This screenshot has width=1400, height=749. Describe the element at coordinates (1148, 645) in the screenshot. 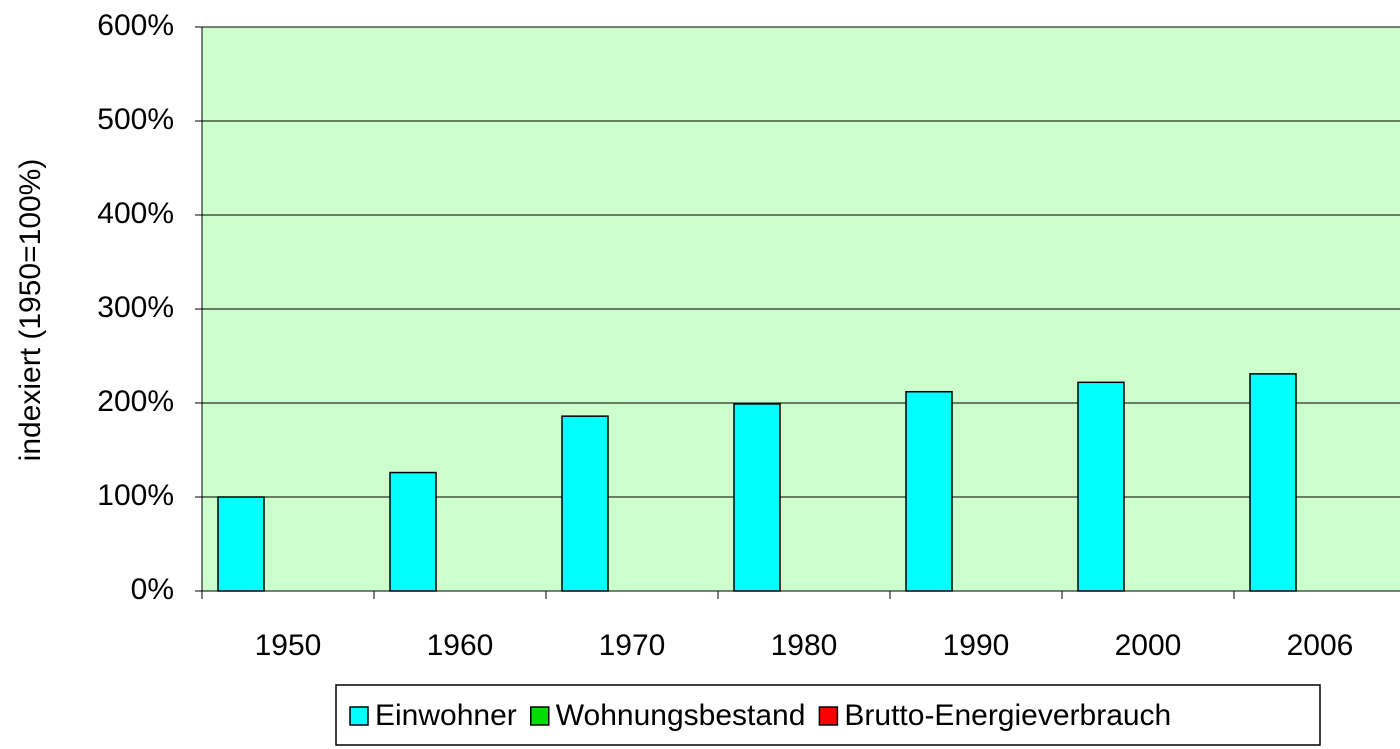

I see `x-tick-label: 2000` at that location.